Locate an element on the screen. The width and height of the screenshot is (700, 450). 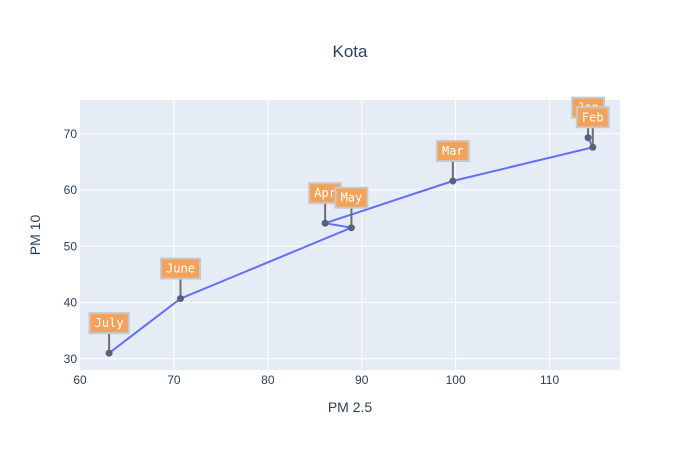
data-label: July is located at coordinates (109, 331).